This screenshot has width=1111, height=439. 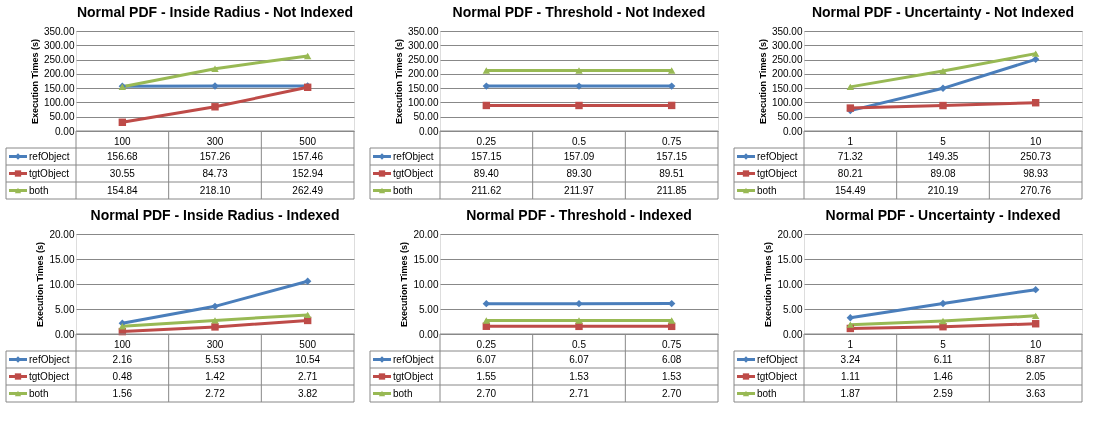 What do you see at coordinates (215, 190) in the screenshot?
I see `data-label: 218.10` at bounding box center [215, 190].